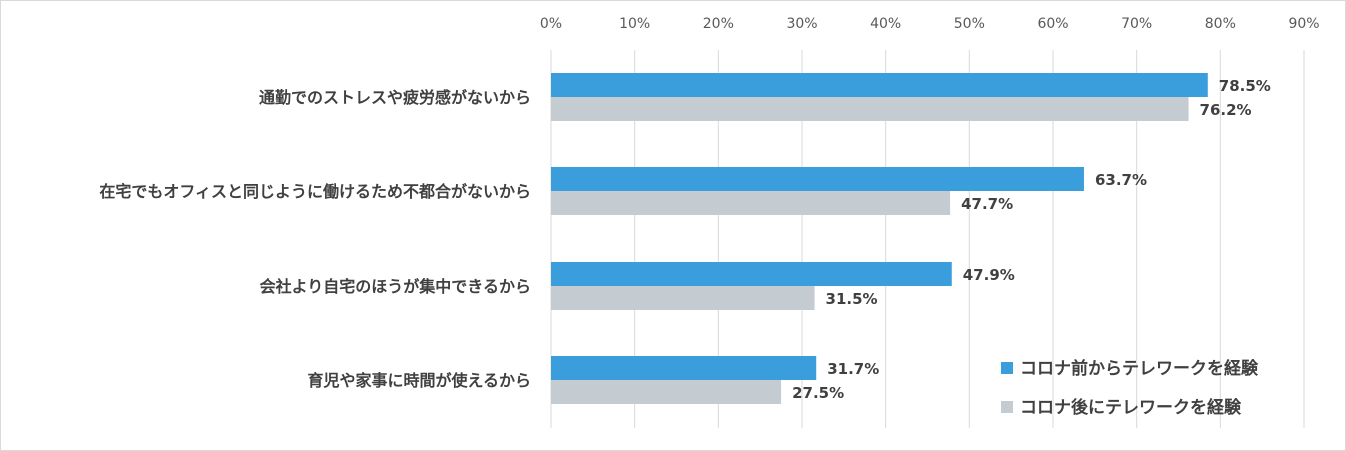  I want to click on x-tick-label: 0%, so click(551, 24).